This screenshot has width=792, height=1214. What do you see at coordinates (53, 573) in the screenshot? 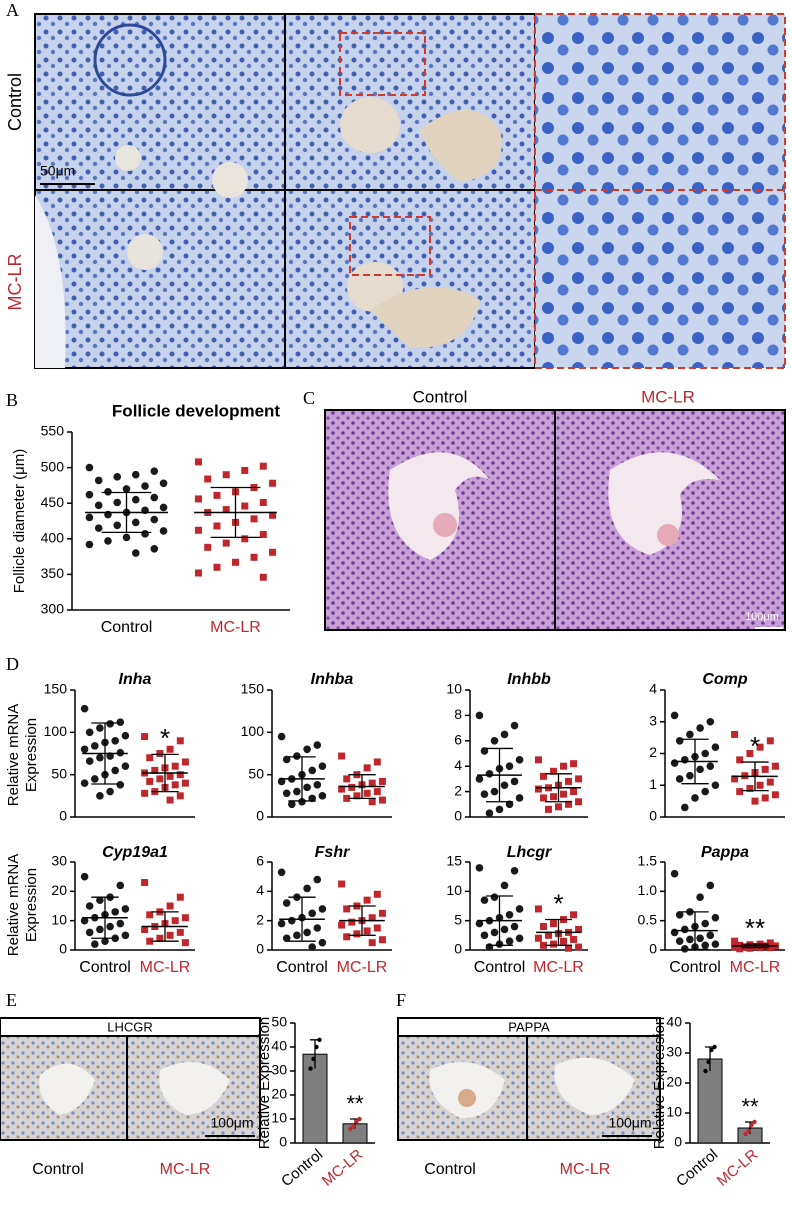
I see `y-tick-label: 350` at bounding box center [53, 573].